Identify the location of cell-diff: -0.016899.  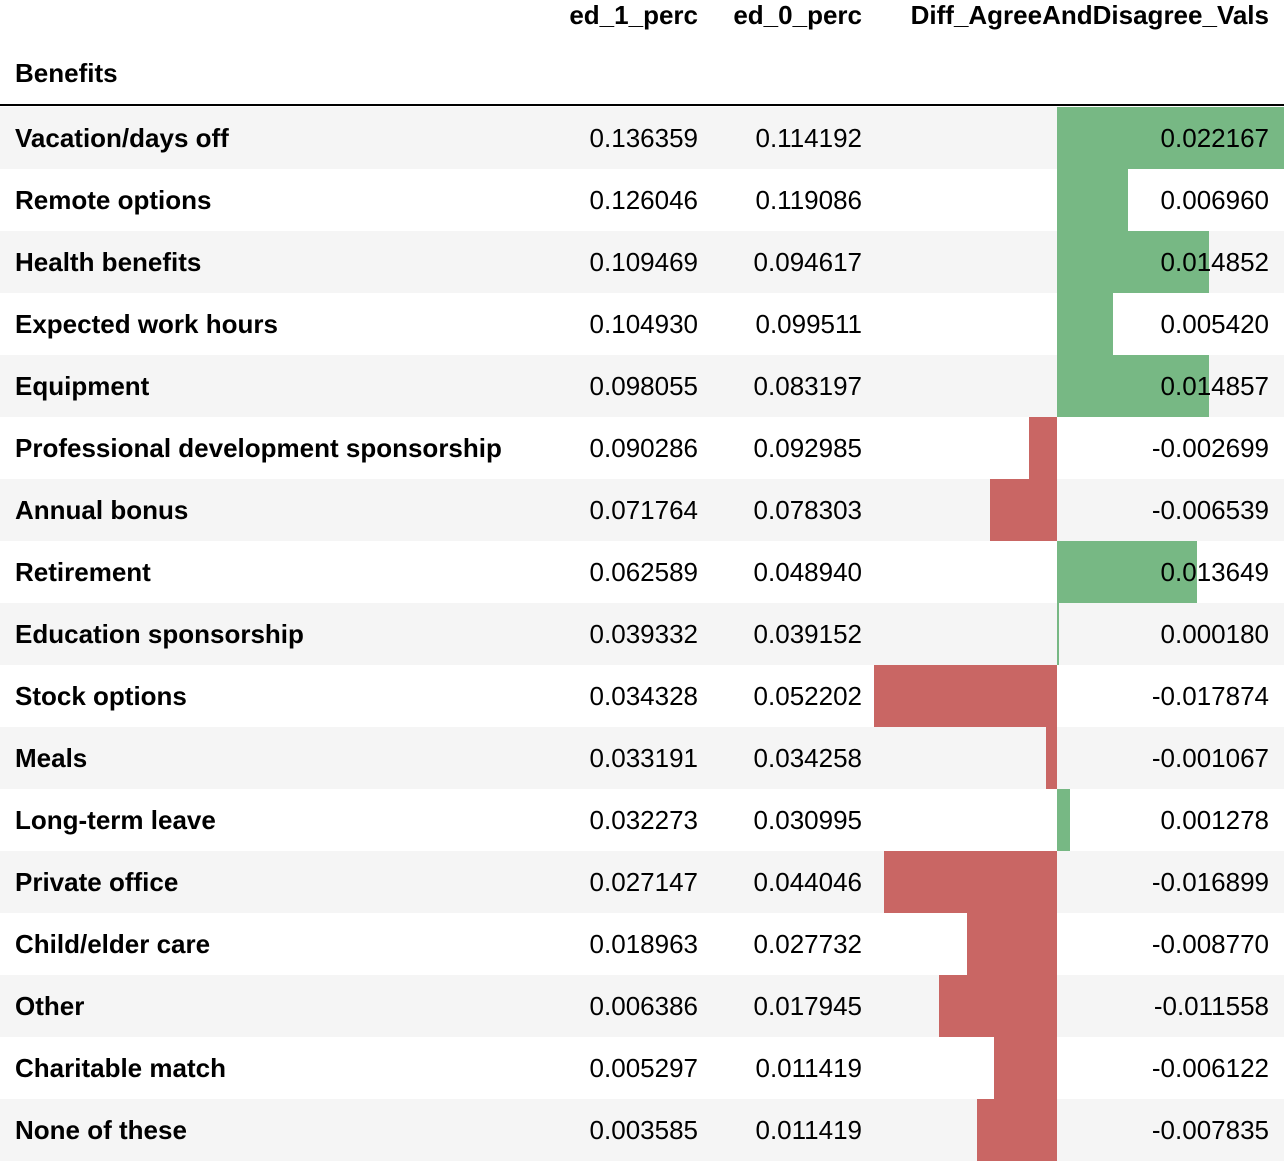
(1210, 882).